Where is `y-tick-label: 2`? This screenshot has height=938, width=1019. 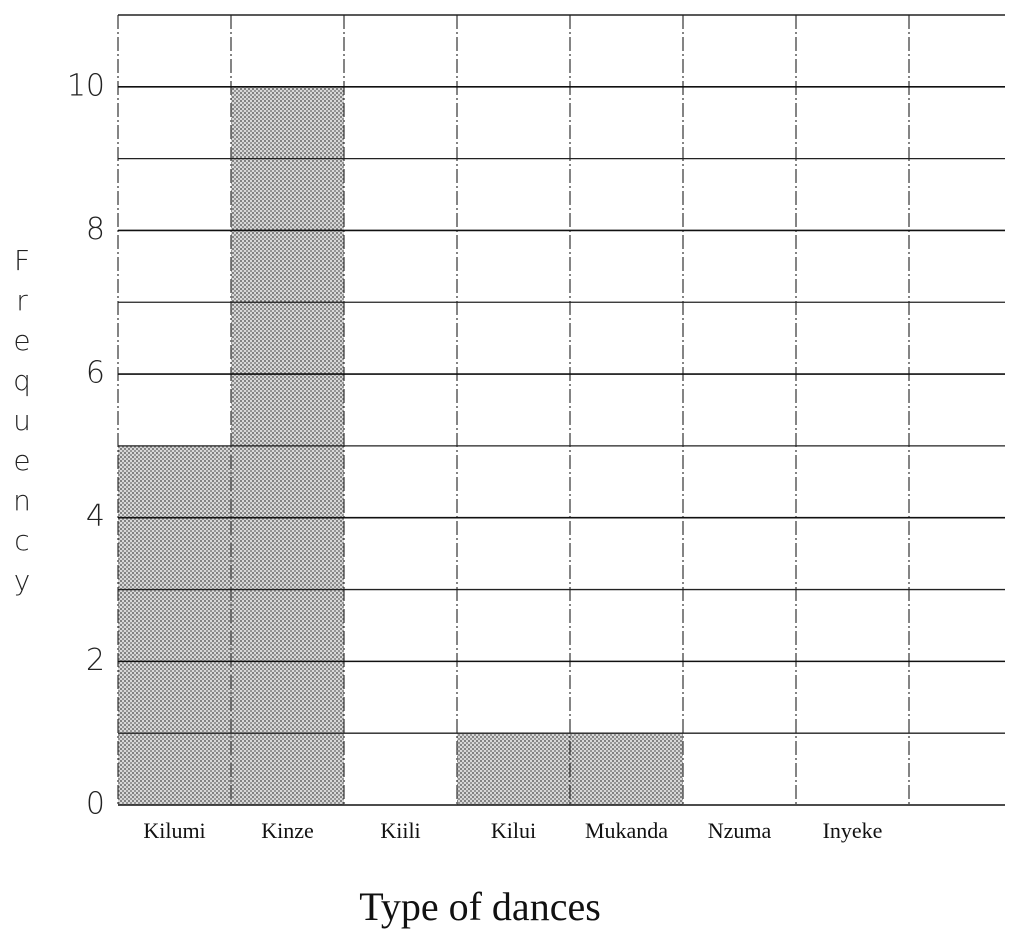 y-tick-label: 2 is located at coordinates (95, 660).